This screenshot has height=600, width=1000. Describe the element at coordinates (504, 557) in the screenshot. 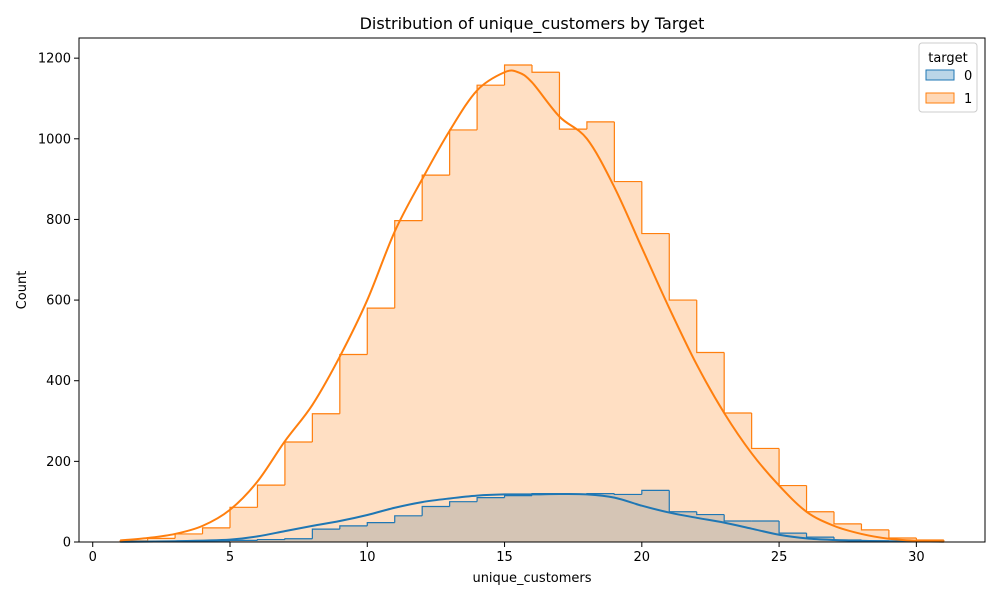

I see `x-tick-label: 15` at that location.